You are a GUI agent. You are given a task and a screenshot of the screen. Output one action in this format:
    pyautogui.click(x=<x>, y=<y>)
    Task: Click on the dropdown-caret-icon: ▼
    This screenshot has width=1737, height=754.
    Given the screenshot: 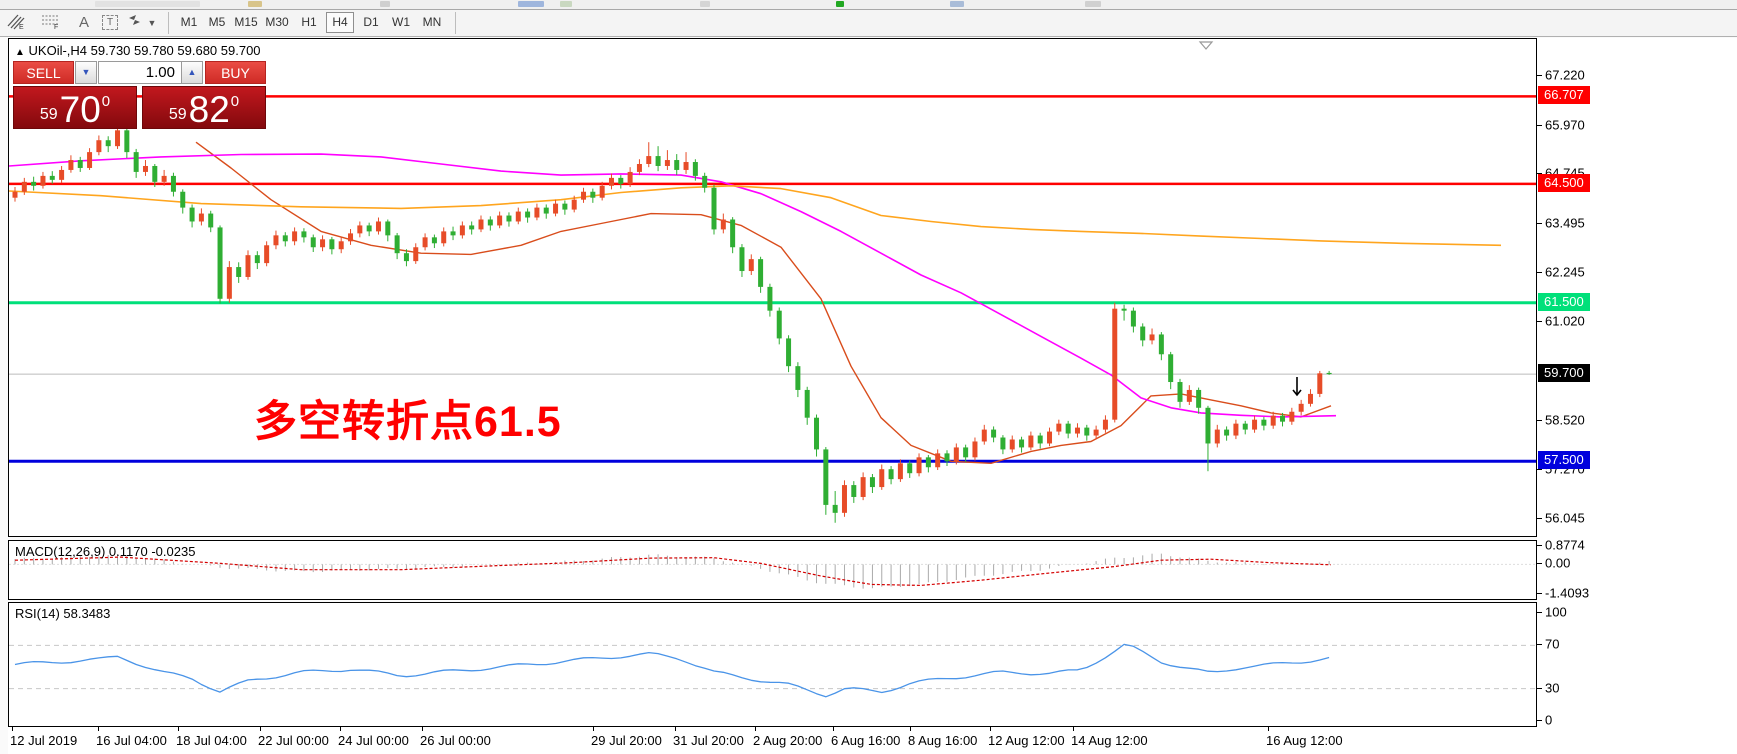 What is the action you would take?
    pyautogui.click(x=152, y=22)
    